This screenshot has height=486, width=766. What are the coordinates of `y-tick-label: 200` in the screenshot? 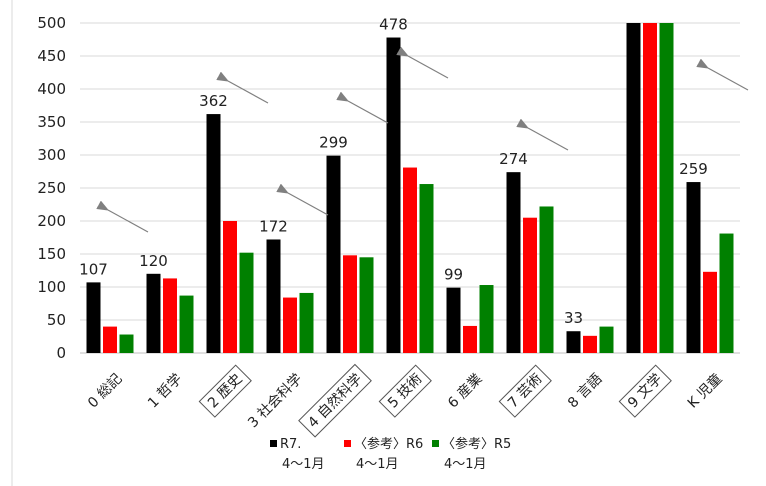 It's located at (51, 221).